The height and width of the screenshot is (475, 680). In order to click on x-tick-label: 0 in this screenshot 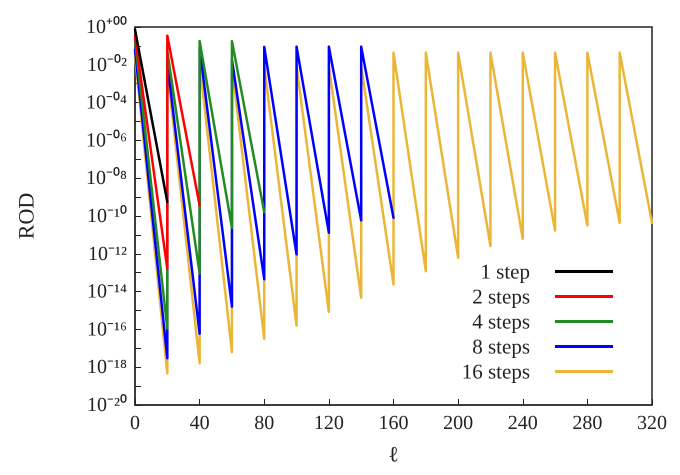, I will do `click(135, 423)`.